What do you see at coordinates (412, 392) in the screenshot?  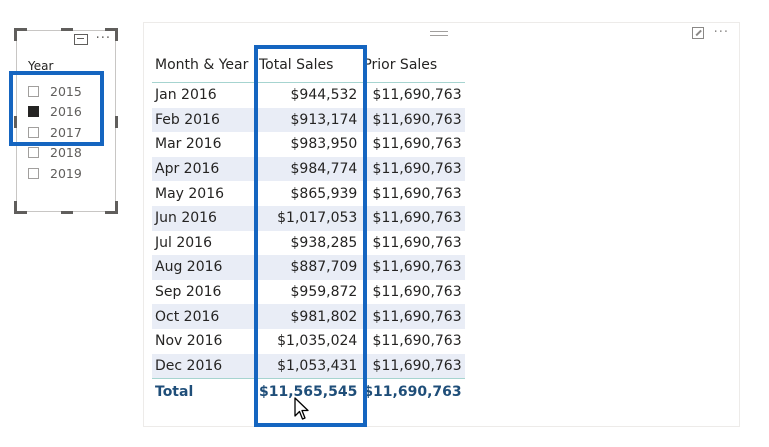 I see `total-prior-sales-value: $11,690,763` at bounding box center [412, 392].